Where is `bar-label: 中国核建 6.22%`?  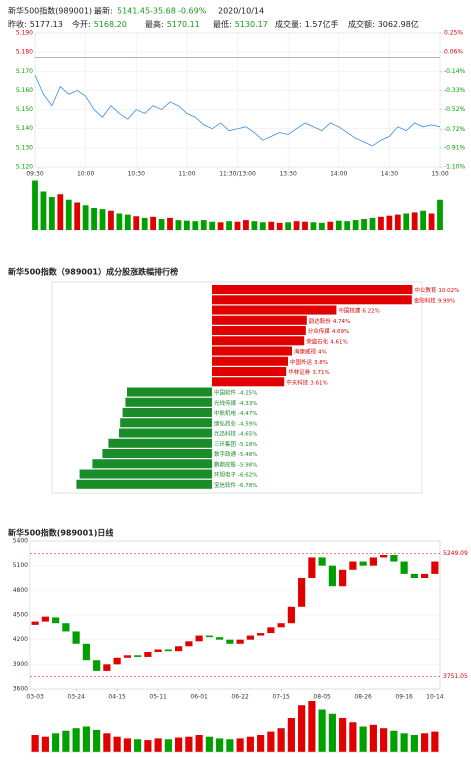 bar-label: 中国核建 6.22% is located at coordinates (359, 310).